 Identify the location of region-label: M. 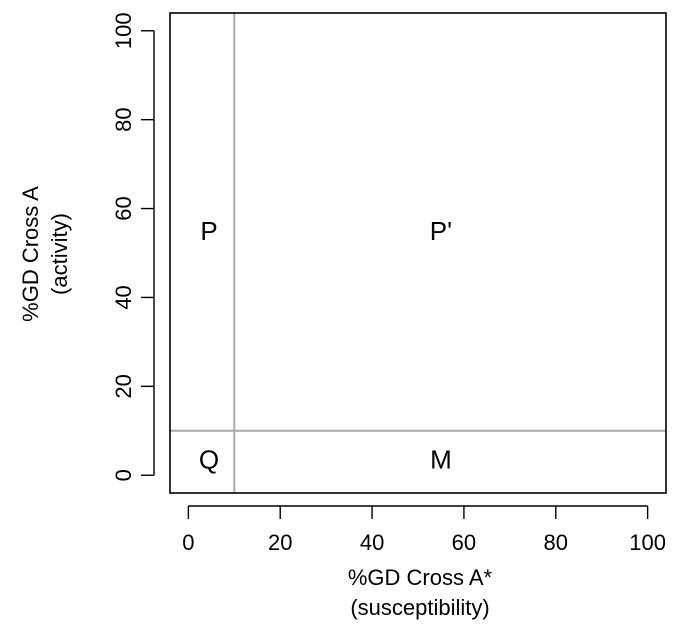
(441, 460).